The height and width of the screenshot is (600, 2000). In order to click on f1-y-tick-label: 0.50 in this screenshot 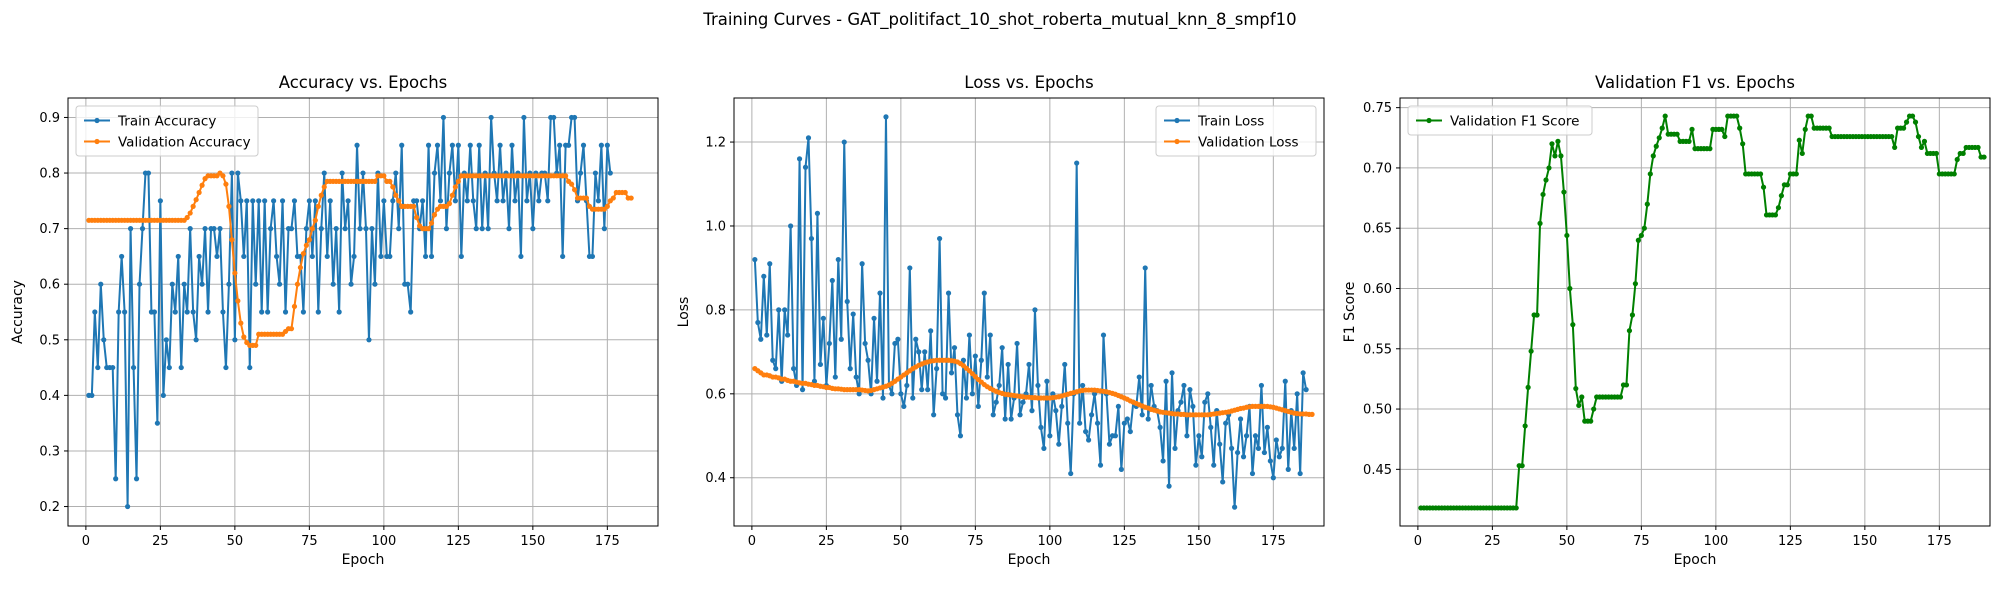, I will do `click(1377, 410)`.